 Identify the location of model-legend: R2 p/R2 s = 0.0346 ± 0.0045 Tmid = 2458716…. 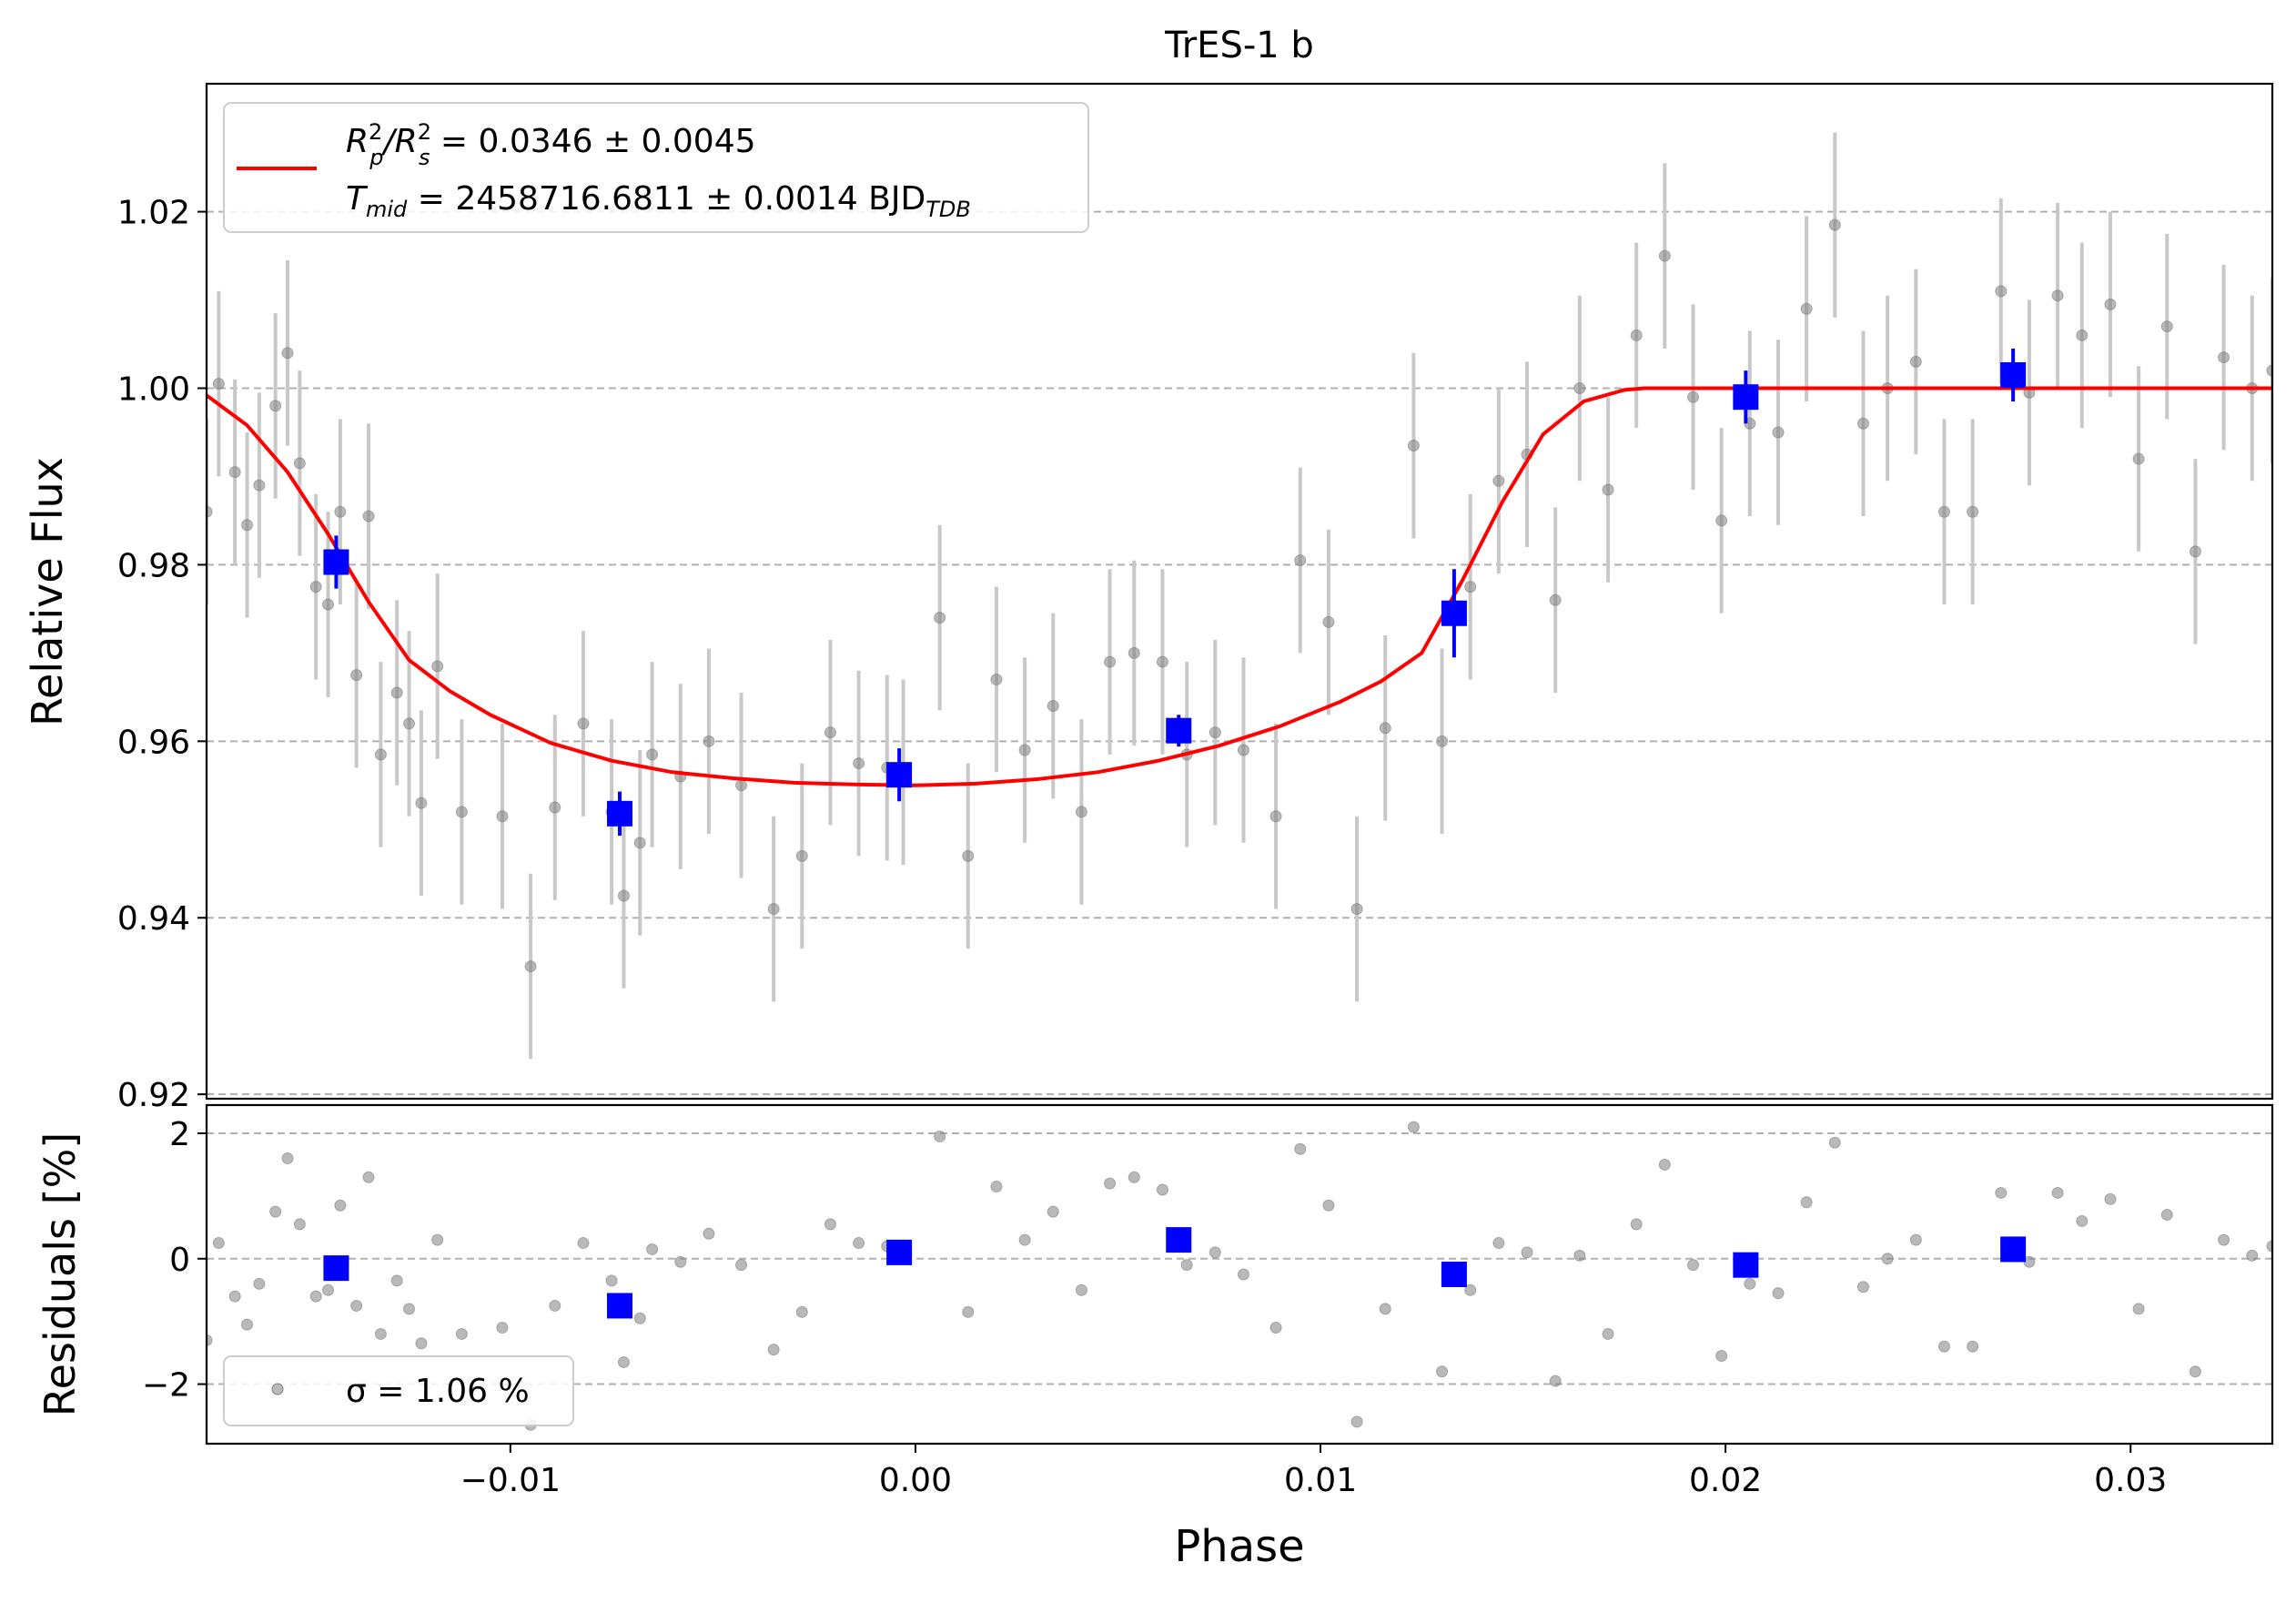
(656, 167).